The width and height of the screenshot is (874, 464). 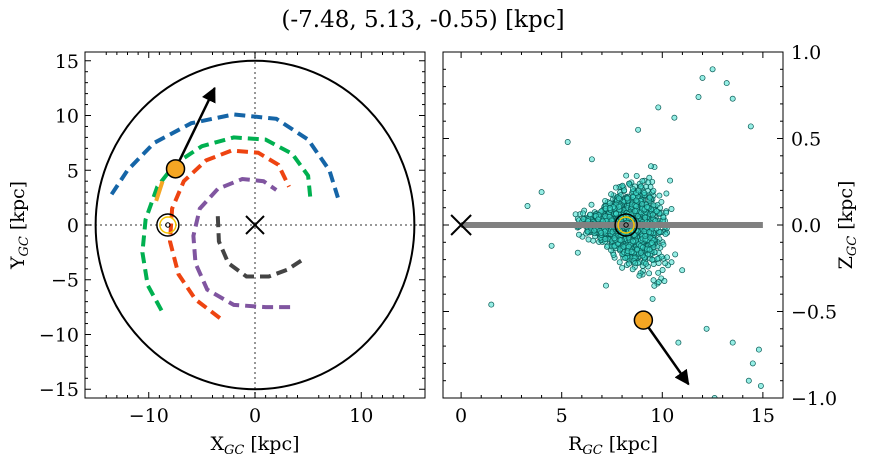 What do you see at coordinates (461, 225) in the screenshot?
I see `galactic-center-marker` at bounding box center [461, 225].